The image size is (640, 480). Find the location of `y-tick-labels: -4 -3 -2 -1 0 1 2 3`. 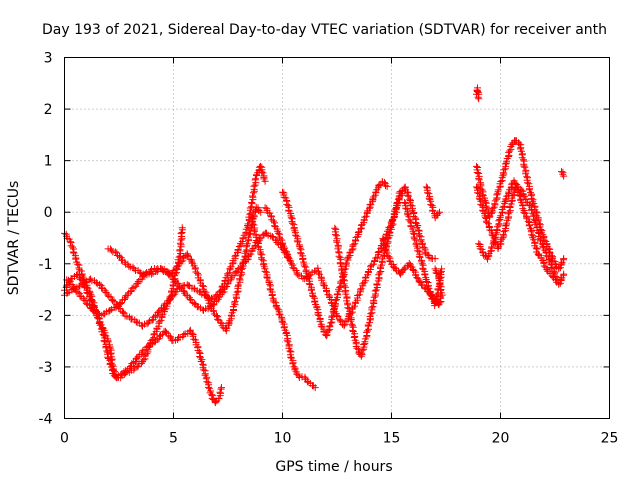

y-tick-labels: -4 -3 -2 -1 0 1 2 3 is located at coordinates (46, 239).